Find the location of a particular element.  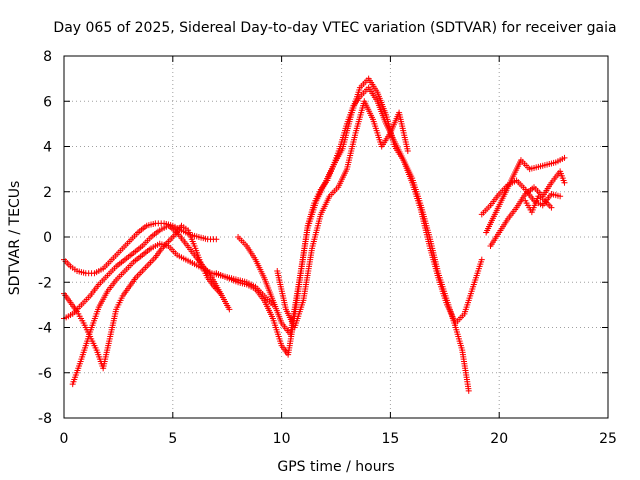

x-tick-label: 25 is located at coordinates (608, 439).